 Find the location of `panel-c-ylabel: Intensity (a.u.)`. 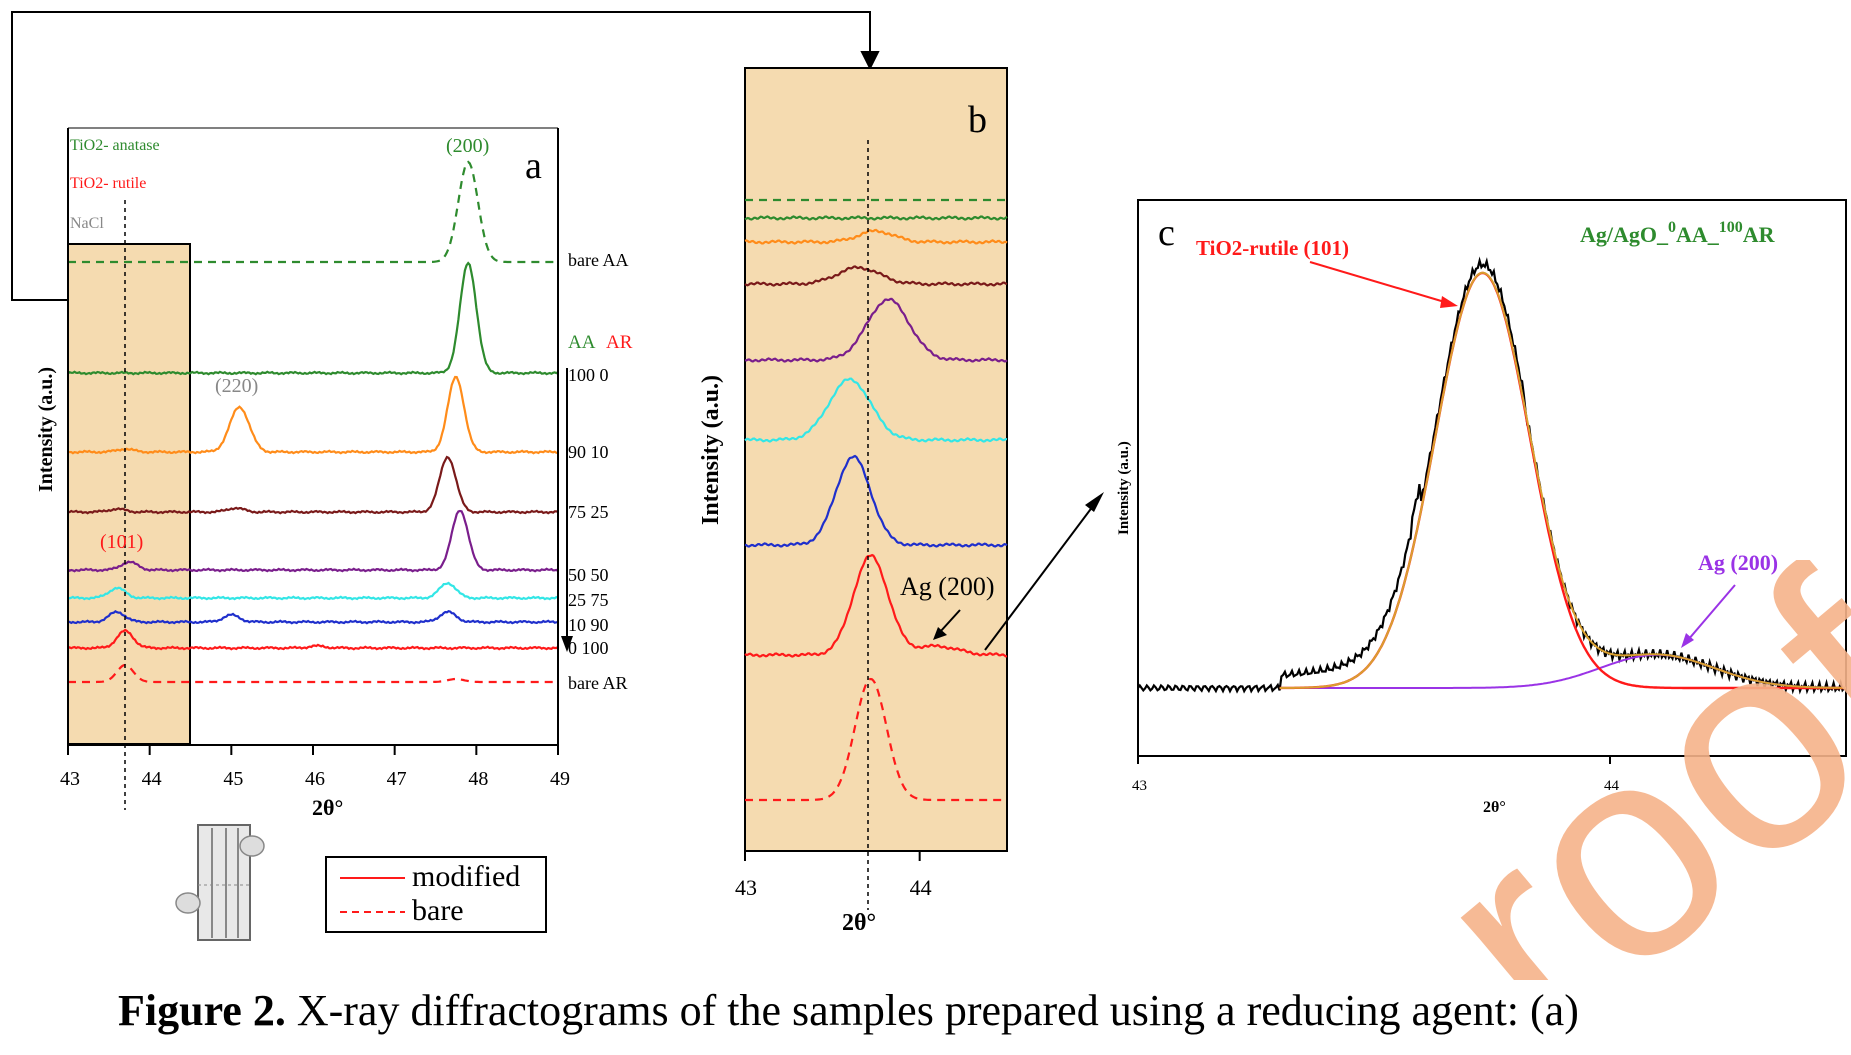

panel-c-ylabel: Intensity (a.u.) is located at coordinates (1124, 488).